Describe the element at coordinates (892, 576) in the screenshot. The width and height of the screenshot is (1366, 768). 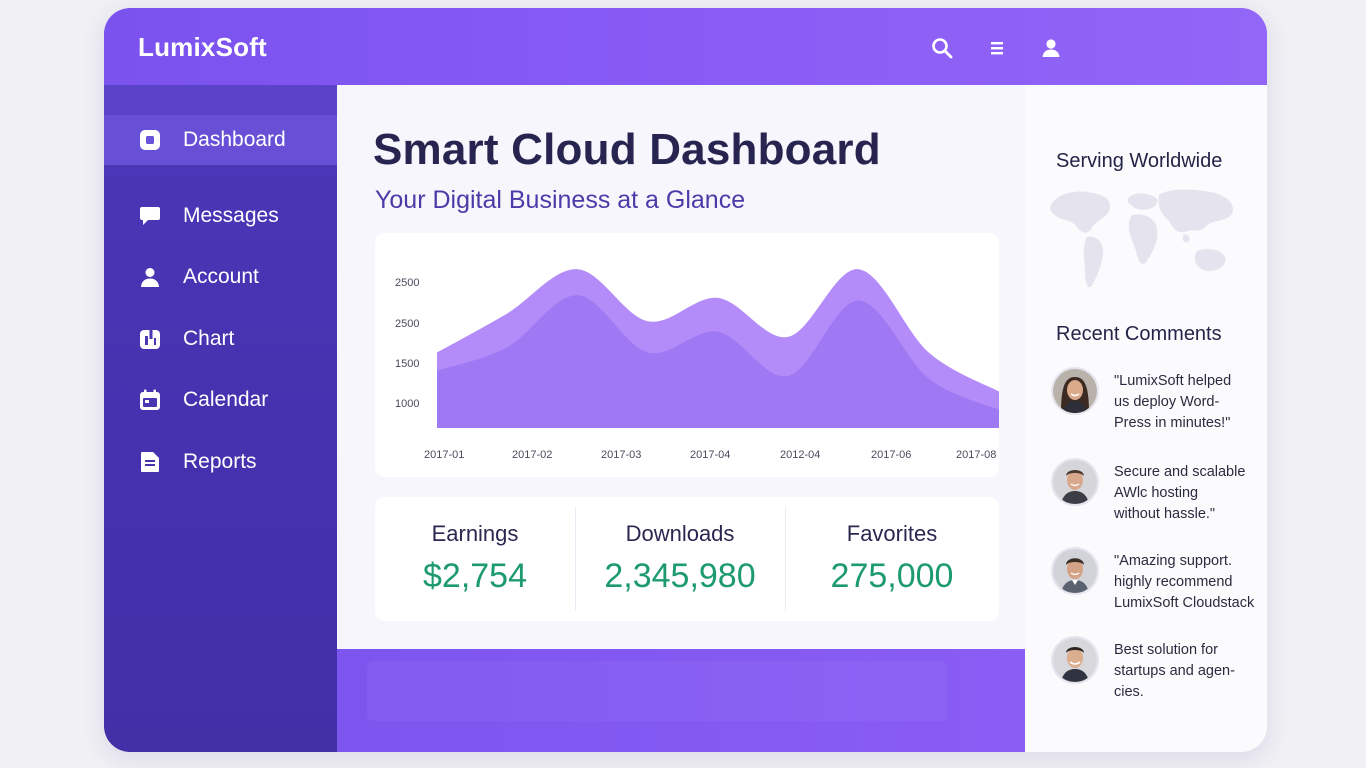
I see `stat-value: 275,000` at that location.